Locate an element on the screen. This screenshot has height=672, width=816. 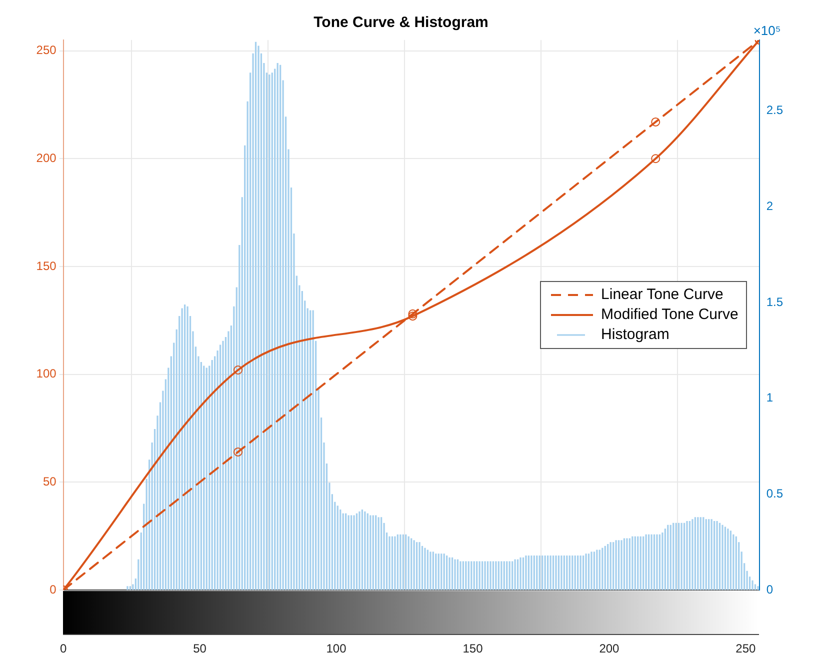
y2-axis-title: ×10⁵ is located at coordinates (767, 30).